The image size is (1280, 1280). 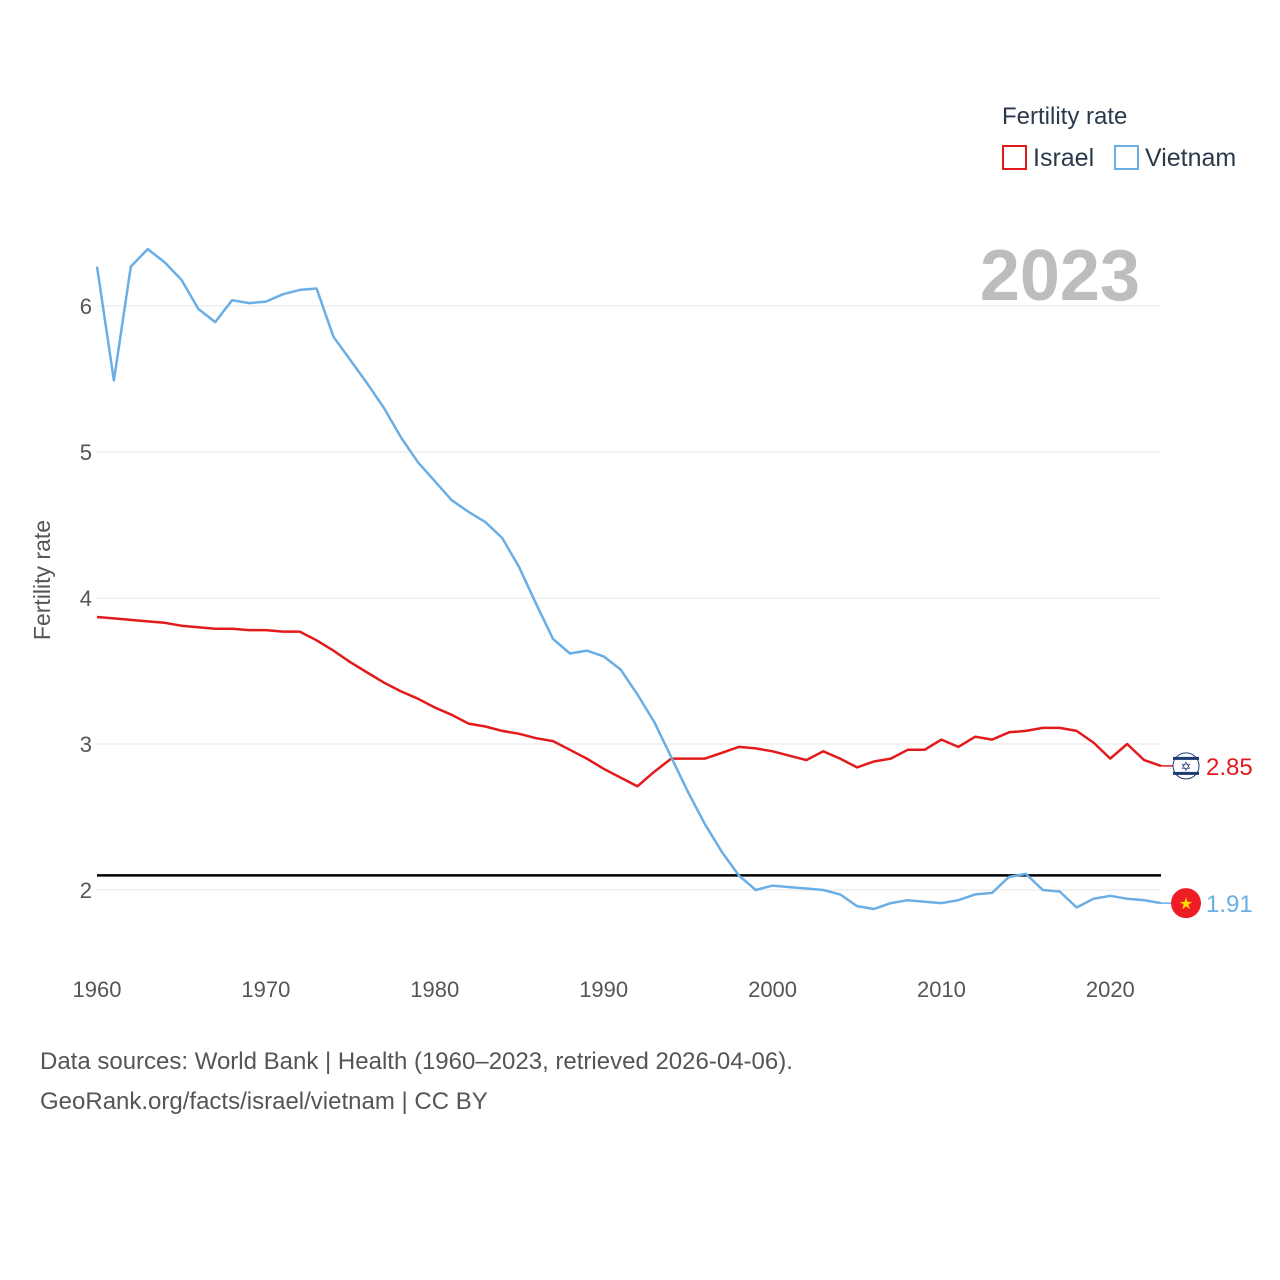 I want to click on legend-swatch-vietnam, so click(x=1126, y=157).